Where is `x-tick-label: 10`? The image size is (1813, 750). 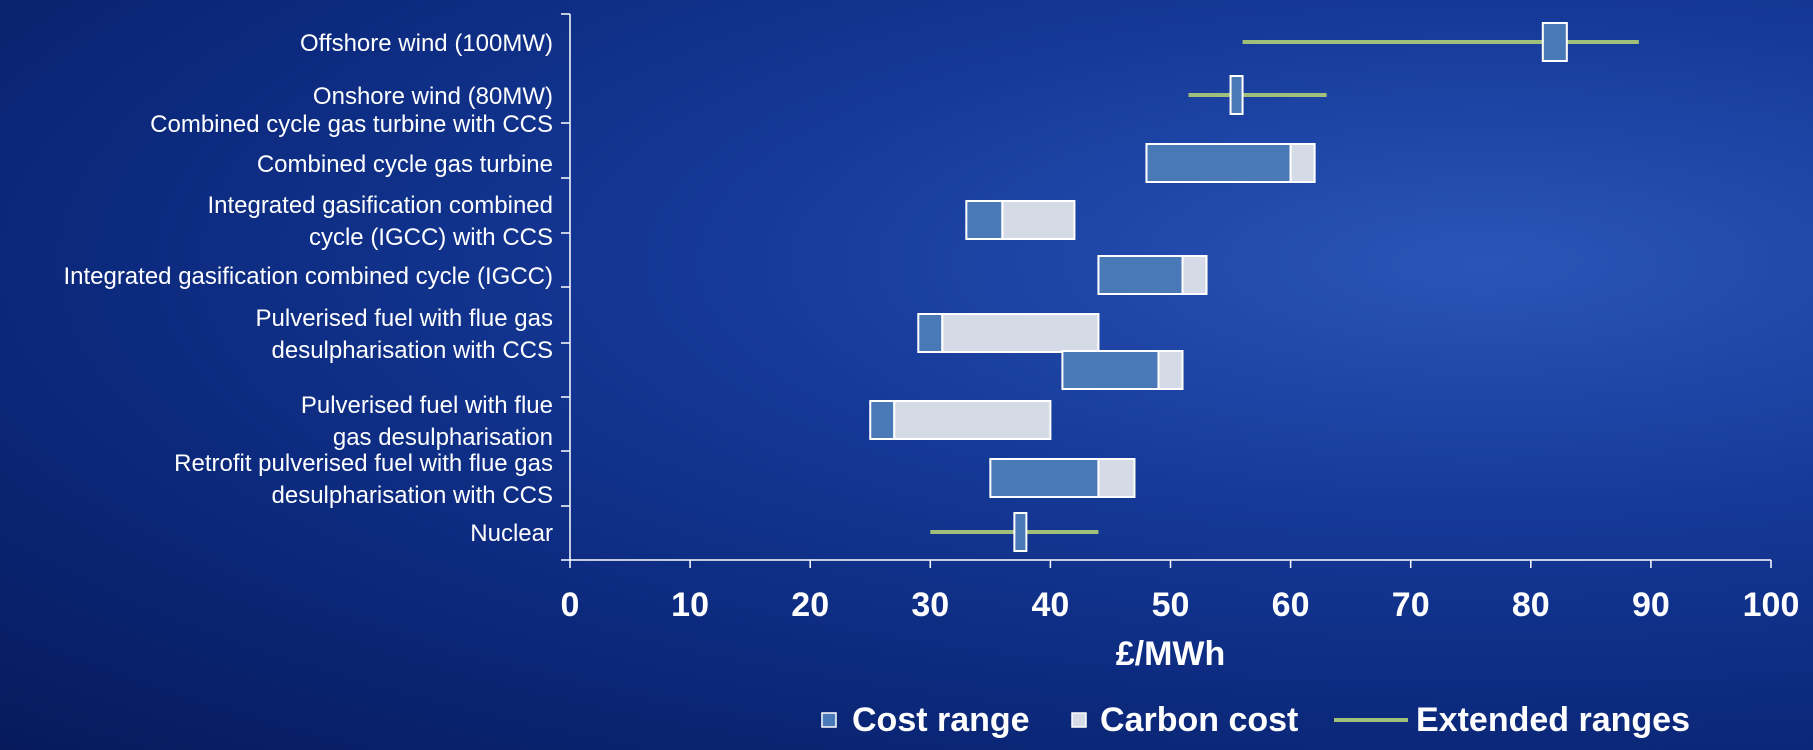 x-tick-label: 10 is located at coordinates (690, 605).